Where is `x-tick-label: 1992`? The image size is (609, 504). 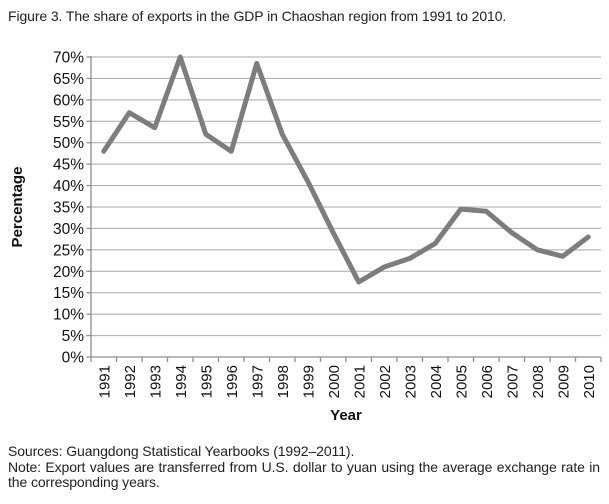
x-tick-label: 1992 is located at coordinates (130, 381).